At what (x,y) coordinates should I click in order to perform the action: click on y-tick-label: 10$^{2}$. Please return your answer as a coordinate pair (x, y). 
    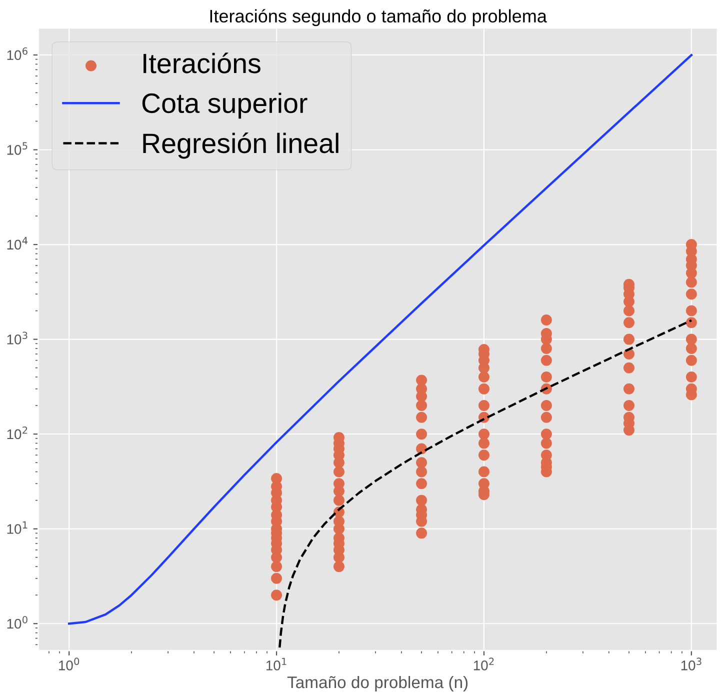
    Looking at the image, I should click on (17, 433).